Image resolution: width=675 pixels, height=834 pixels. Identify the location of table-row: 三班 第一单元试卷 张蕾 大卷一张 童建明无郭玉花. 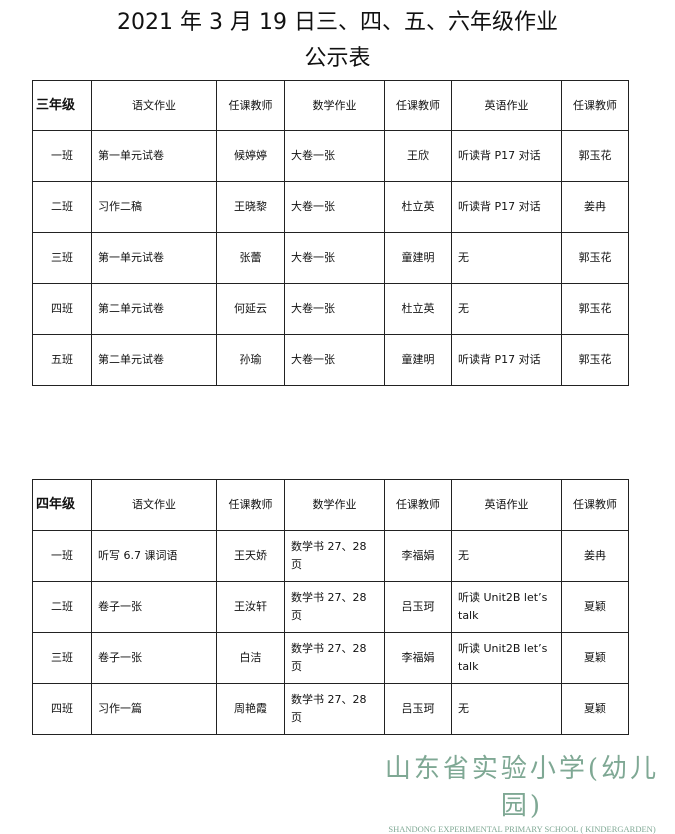
(330, 258).